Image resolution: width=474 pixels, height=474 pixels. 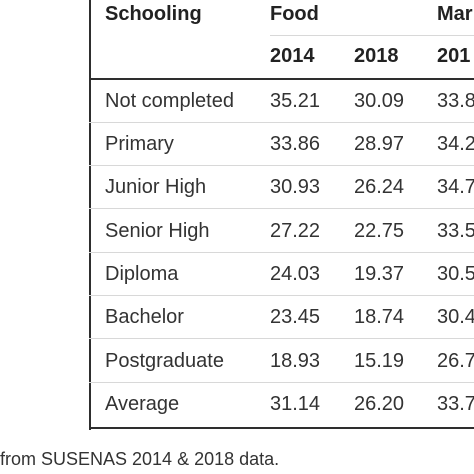 What do you see at coordinates (295, 187) in the screenshot?
I see `row-value: 30.93` at bounding box center [295, 187].